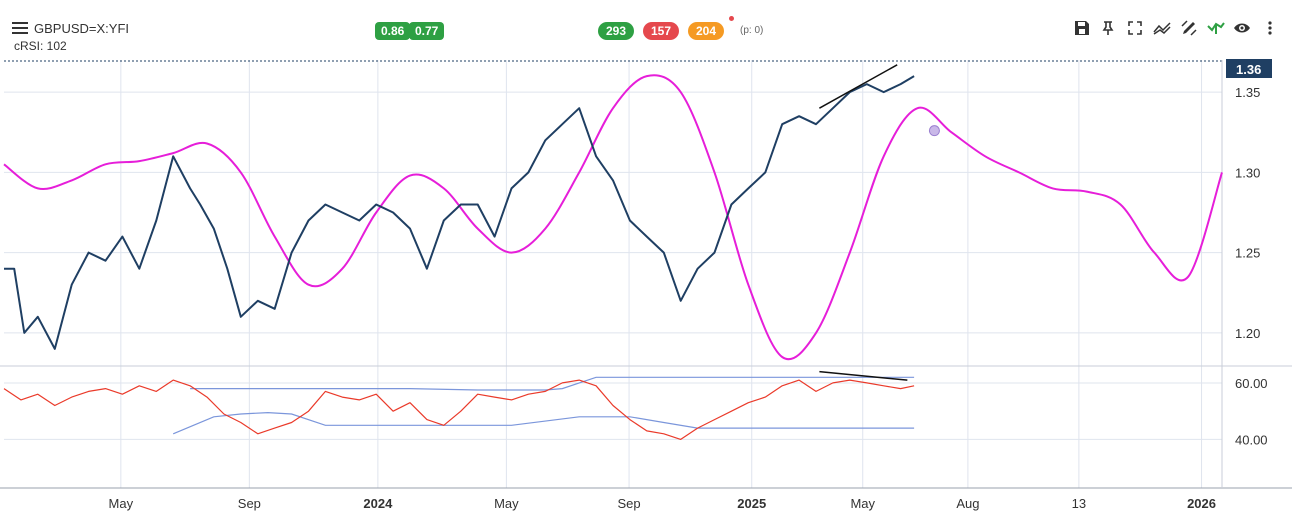 Image resolution: width=1292 pixels, height=521 pixels. Describe the element at coordinates (752, 30) in the screenshot. I see `p-label: (p: 0)` at that location.